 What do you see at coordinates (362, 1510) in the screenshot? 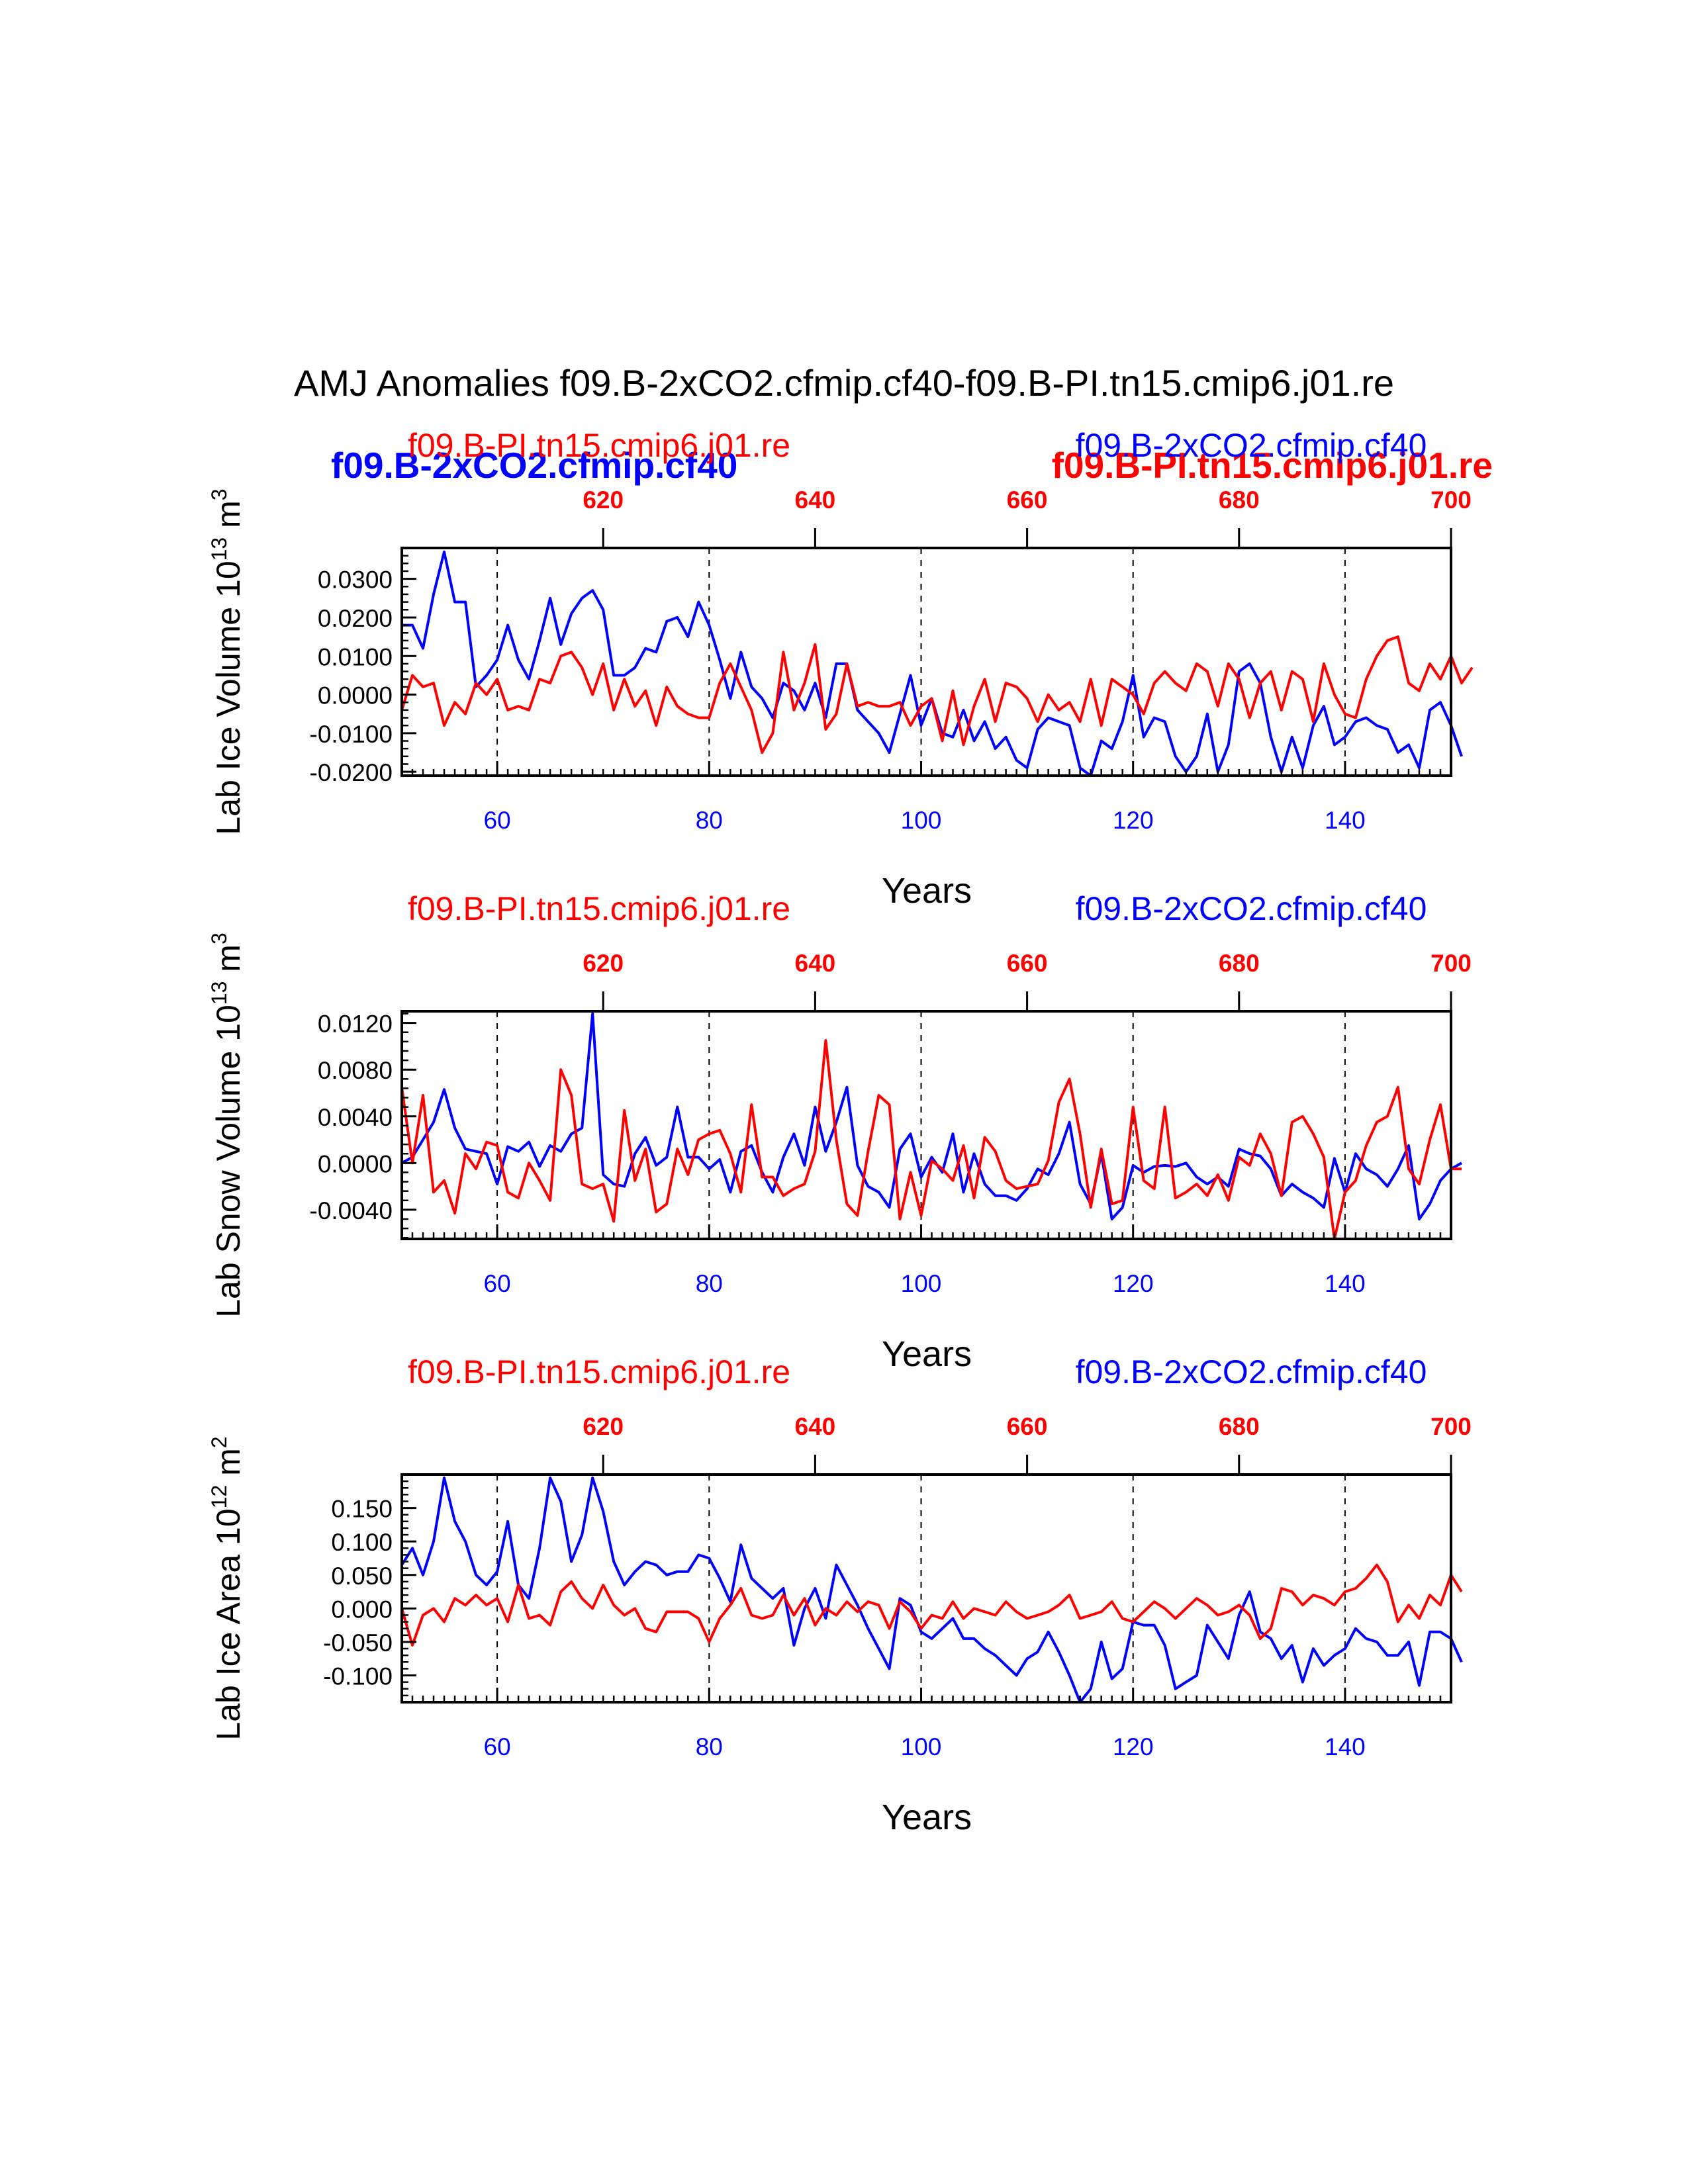
I see `y-tick-label: 0.150` at bounding box center [362, 1510].